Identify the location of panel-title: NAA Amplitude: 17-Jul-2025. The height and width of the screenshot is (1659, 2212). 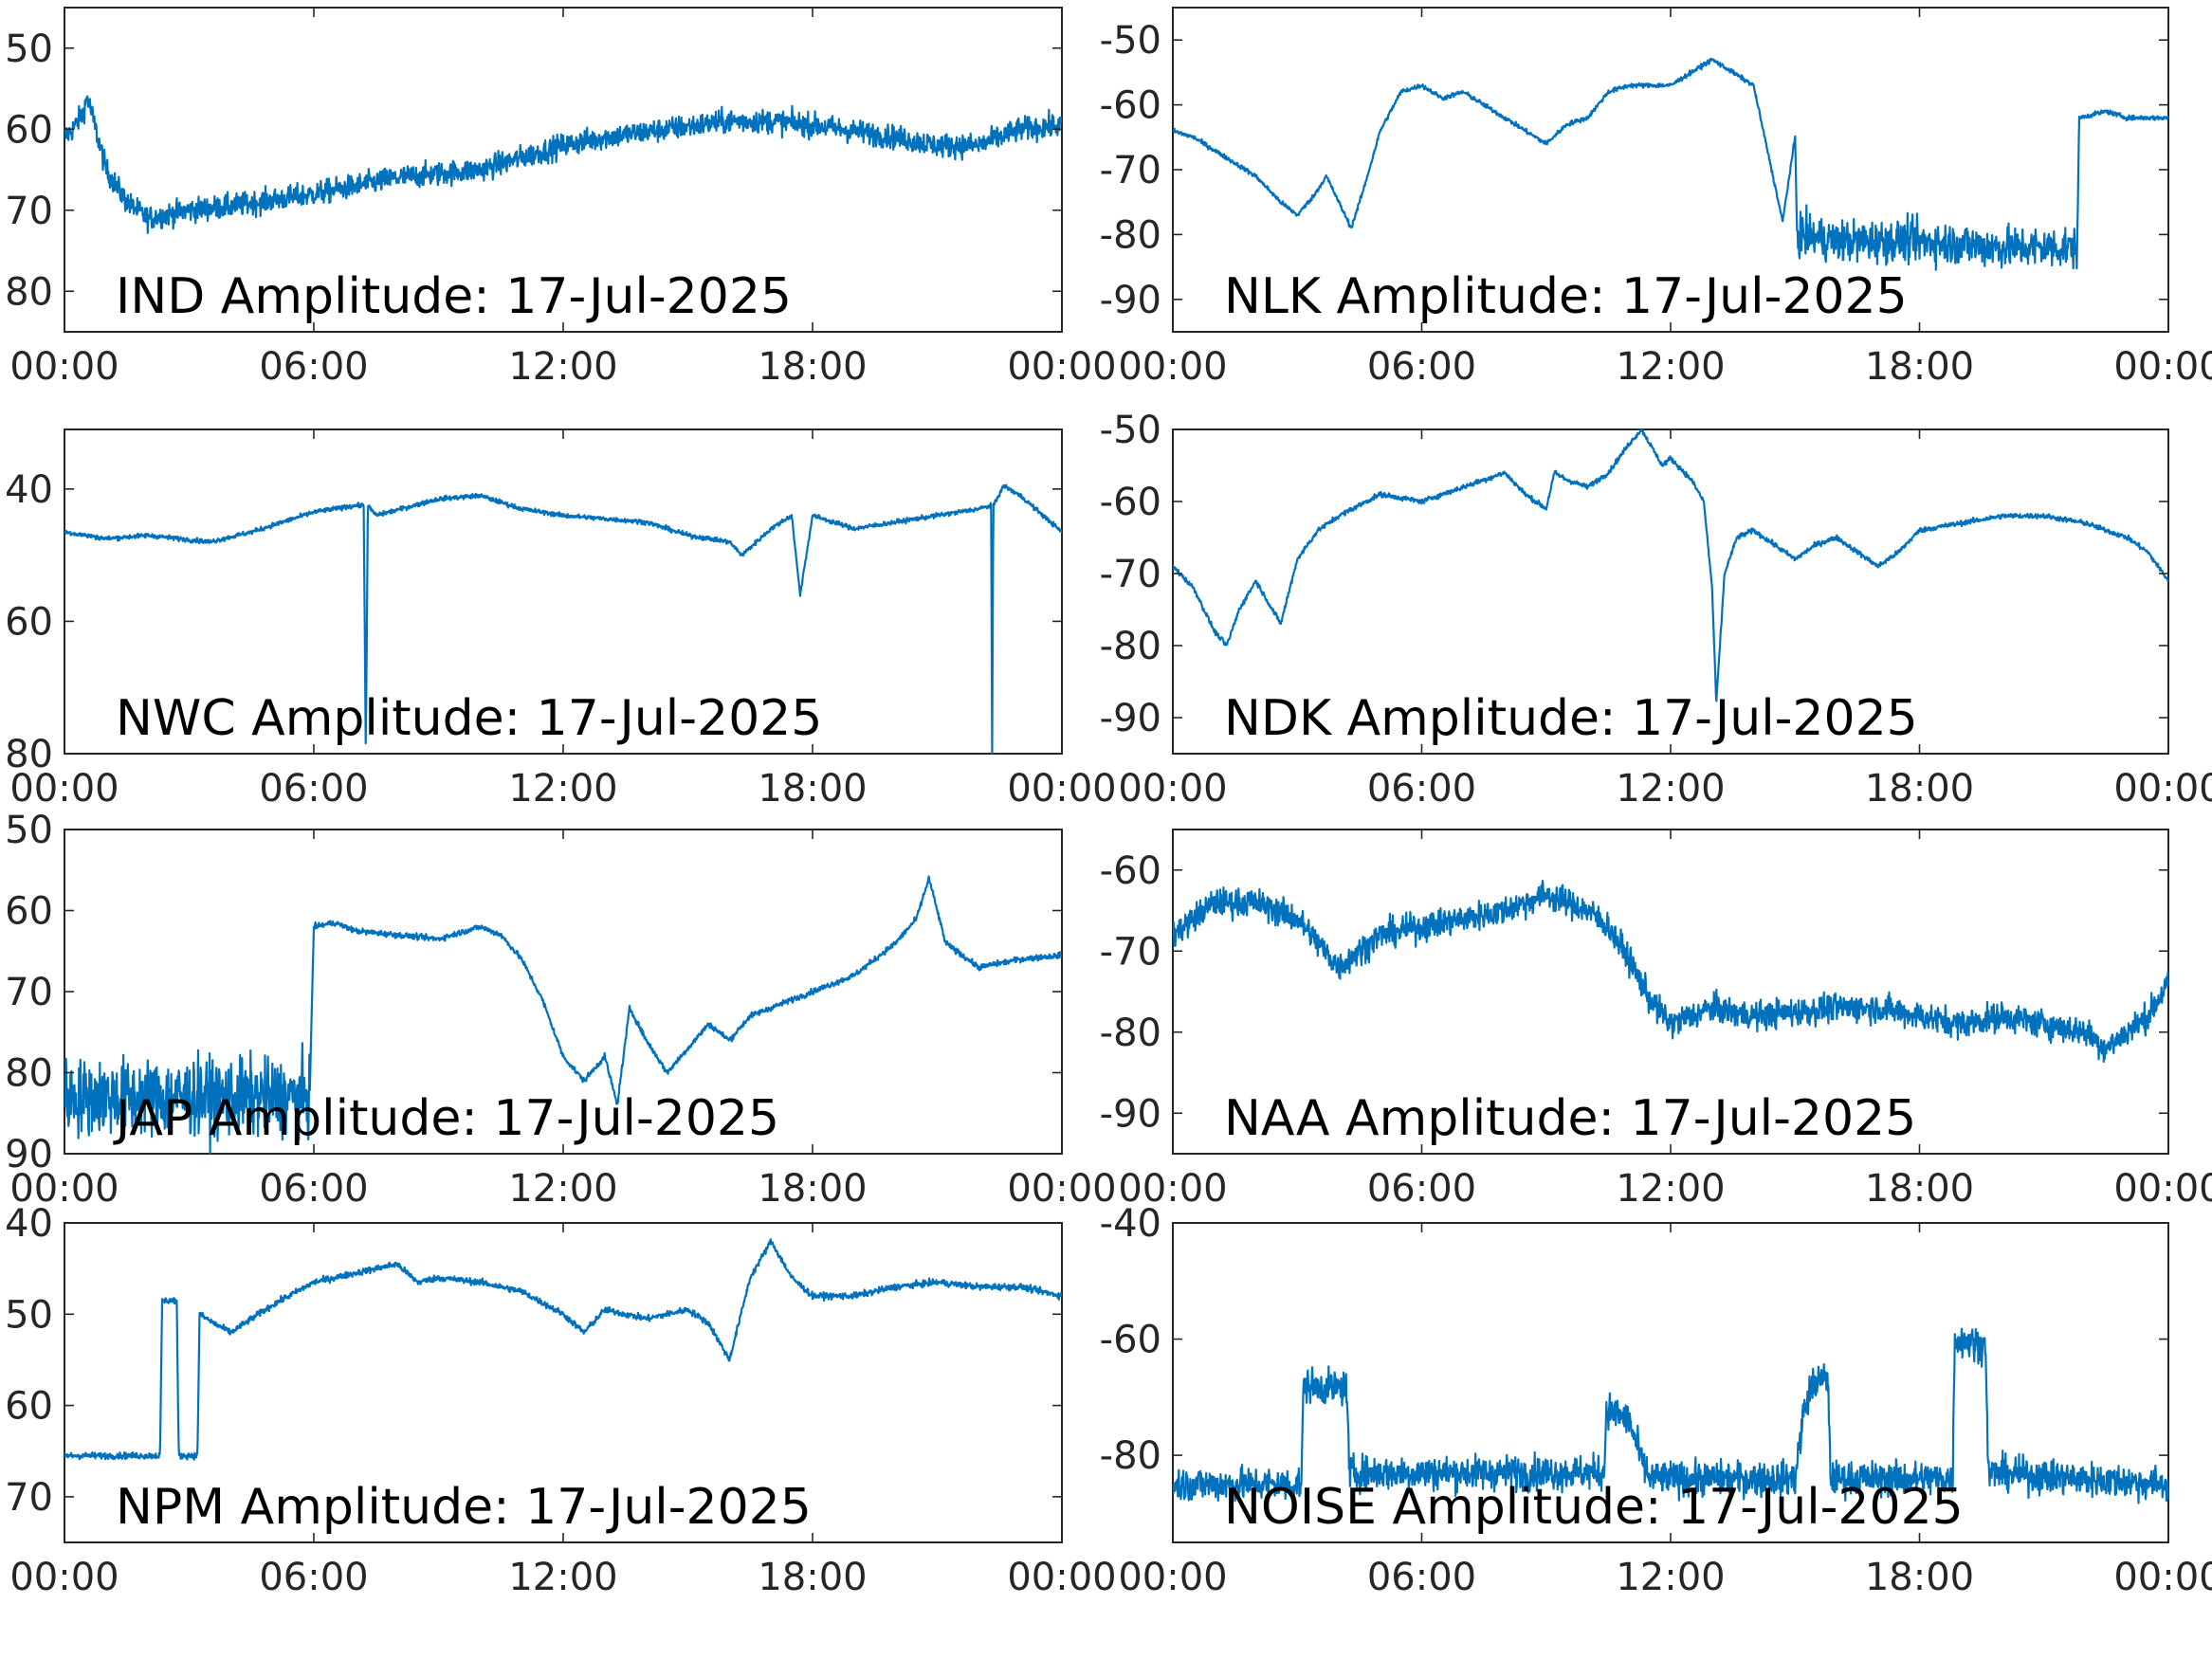
(1570, 1118).